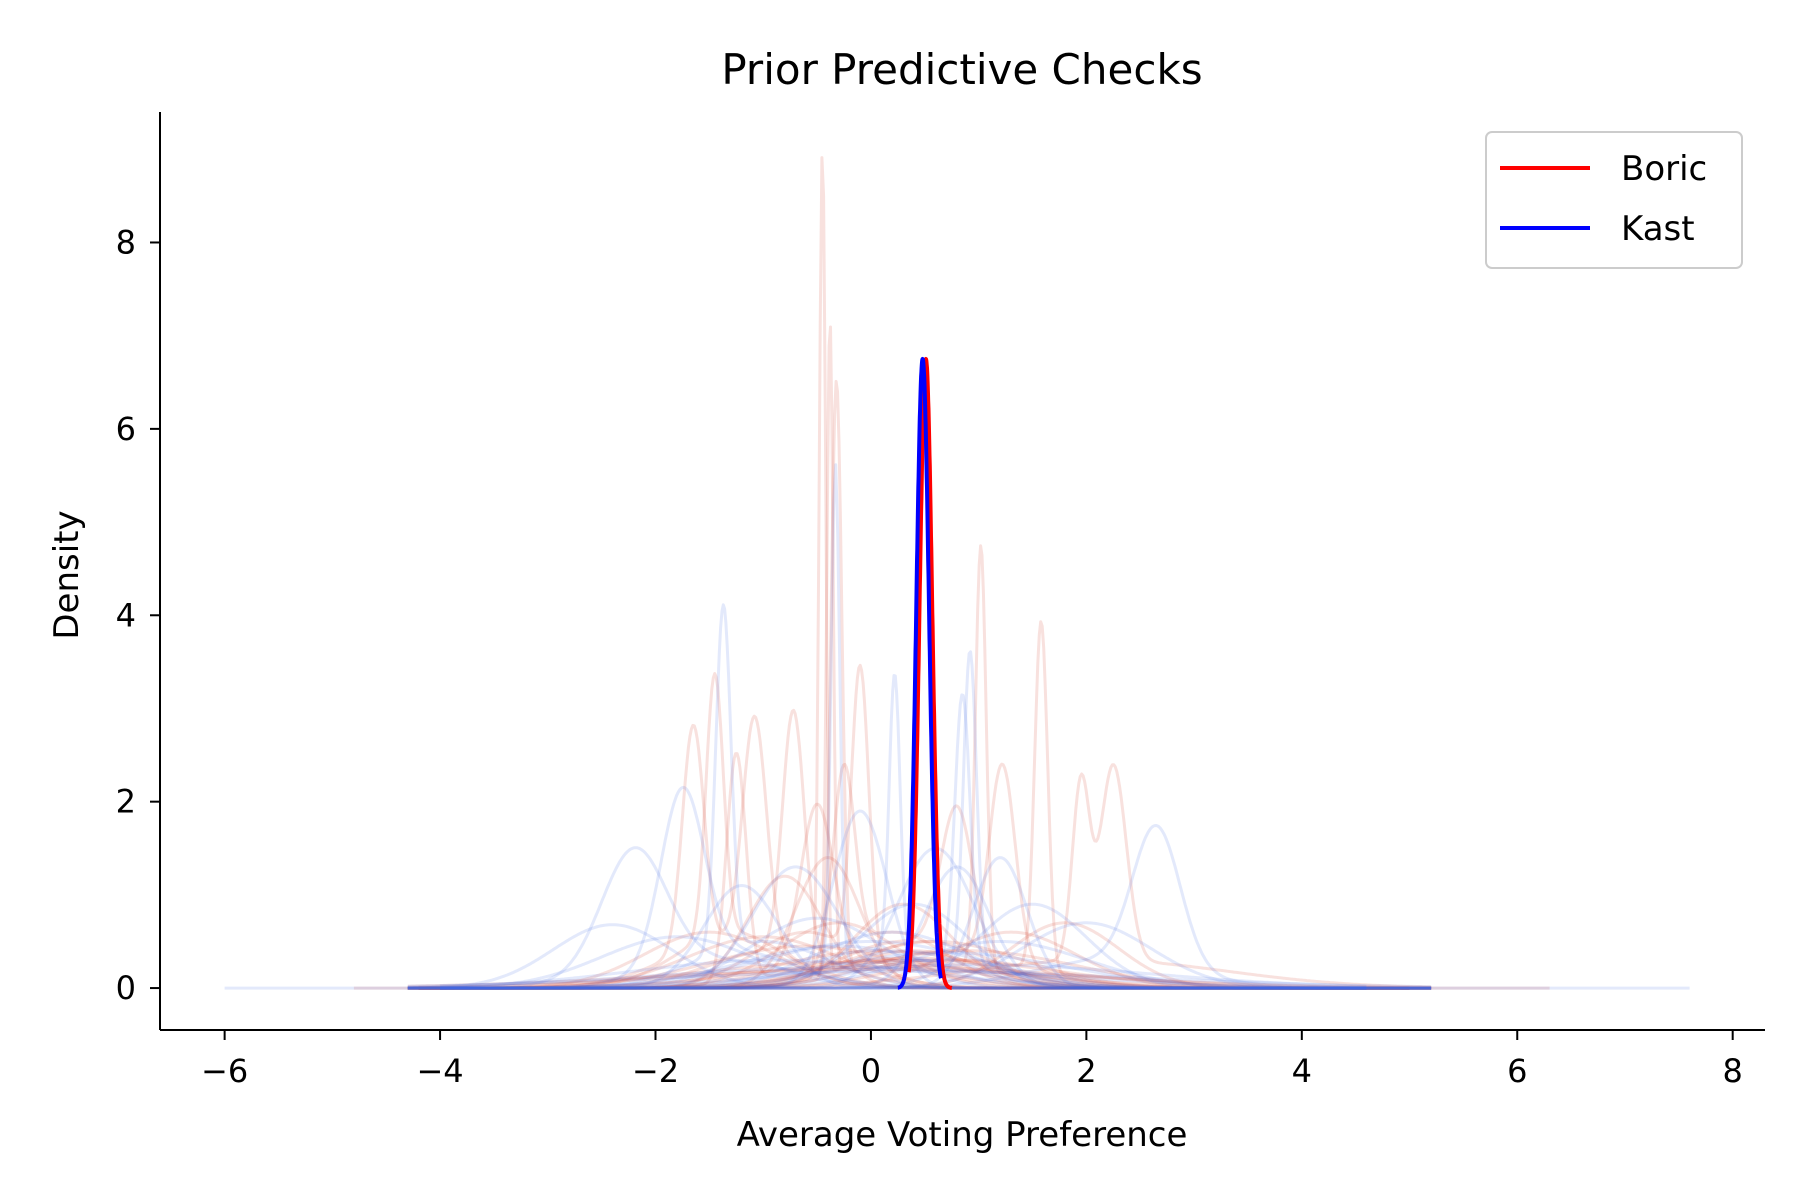 The image size is (1800, 1200). I want to click on posterior-series, so click(925, 673).